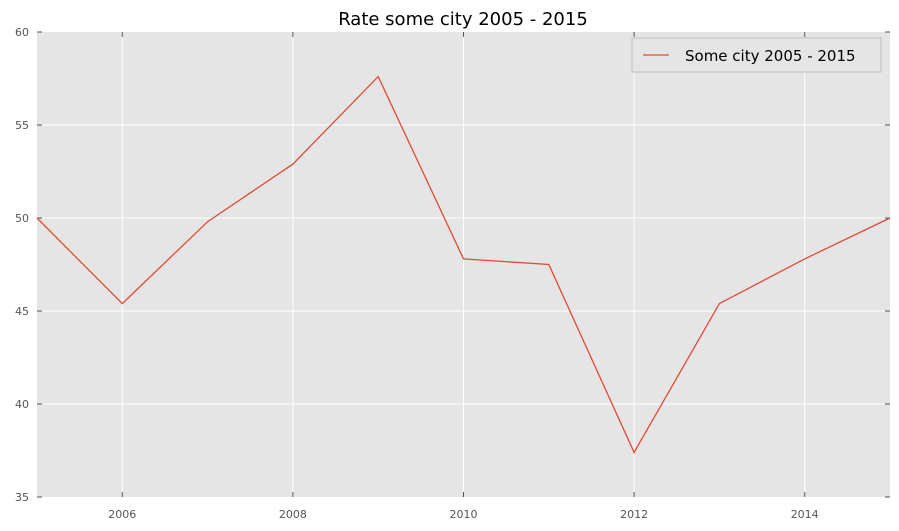 The image size is (899, 531). I want to click on y-tick-label: 55, so click(22, 125).